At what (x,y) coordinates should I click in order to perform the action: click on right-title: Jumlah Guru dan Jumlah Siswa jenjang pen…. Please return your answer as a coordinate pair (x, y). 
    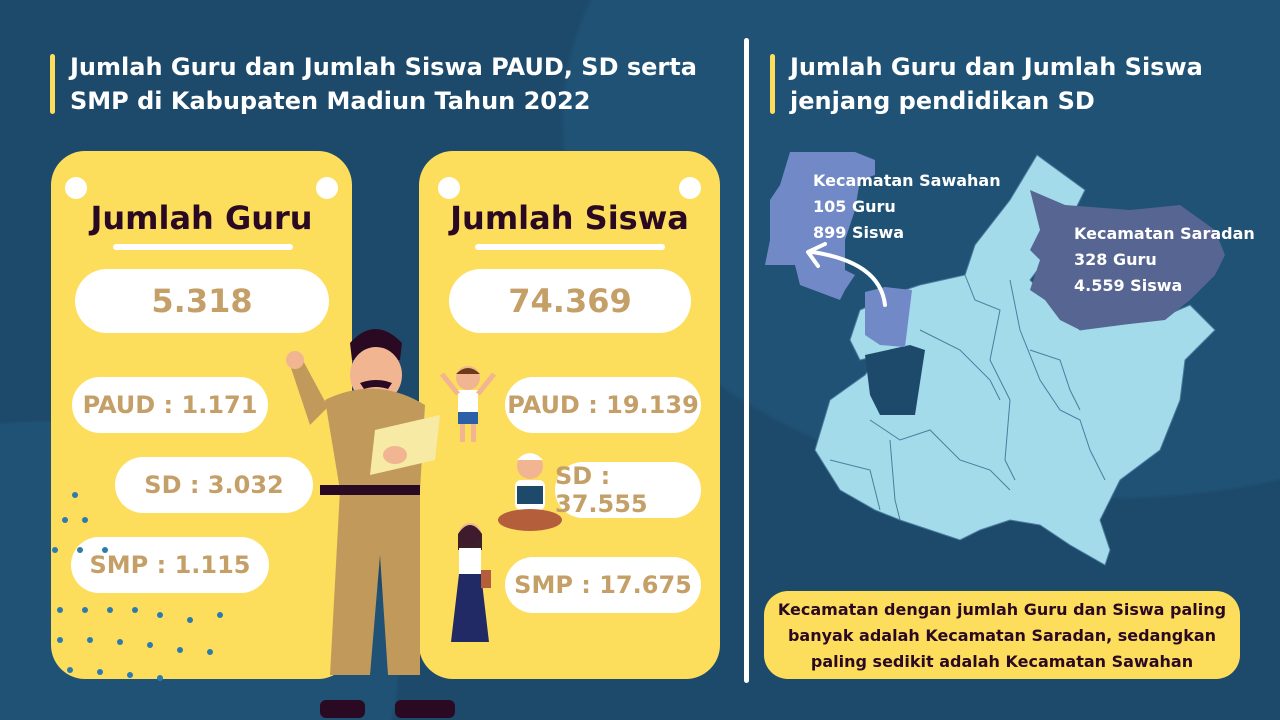
    Looking at the image, I should click on (1000, 84).